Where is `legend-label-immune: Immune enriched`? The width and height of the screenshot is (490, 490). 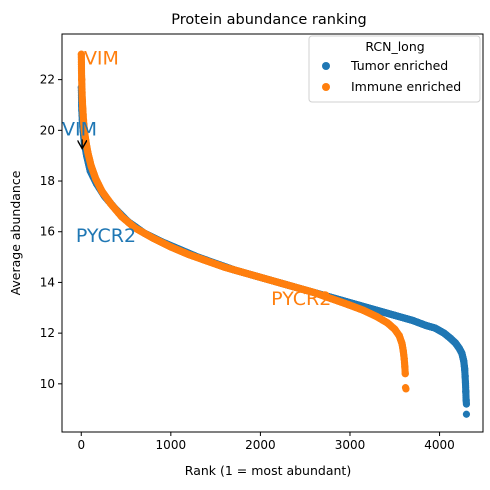 legend-label-immune: Immune enriched is located at coordinates (406, 86).